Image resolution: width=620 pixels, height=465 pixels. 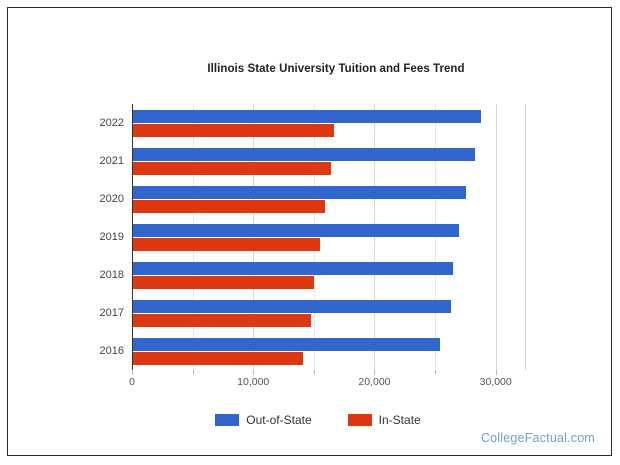 I want to click on legend-label: Out-of-State, so click(x=279, y=420).